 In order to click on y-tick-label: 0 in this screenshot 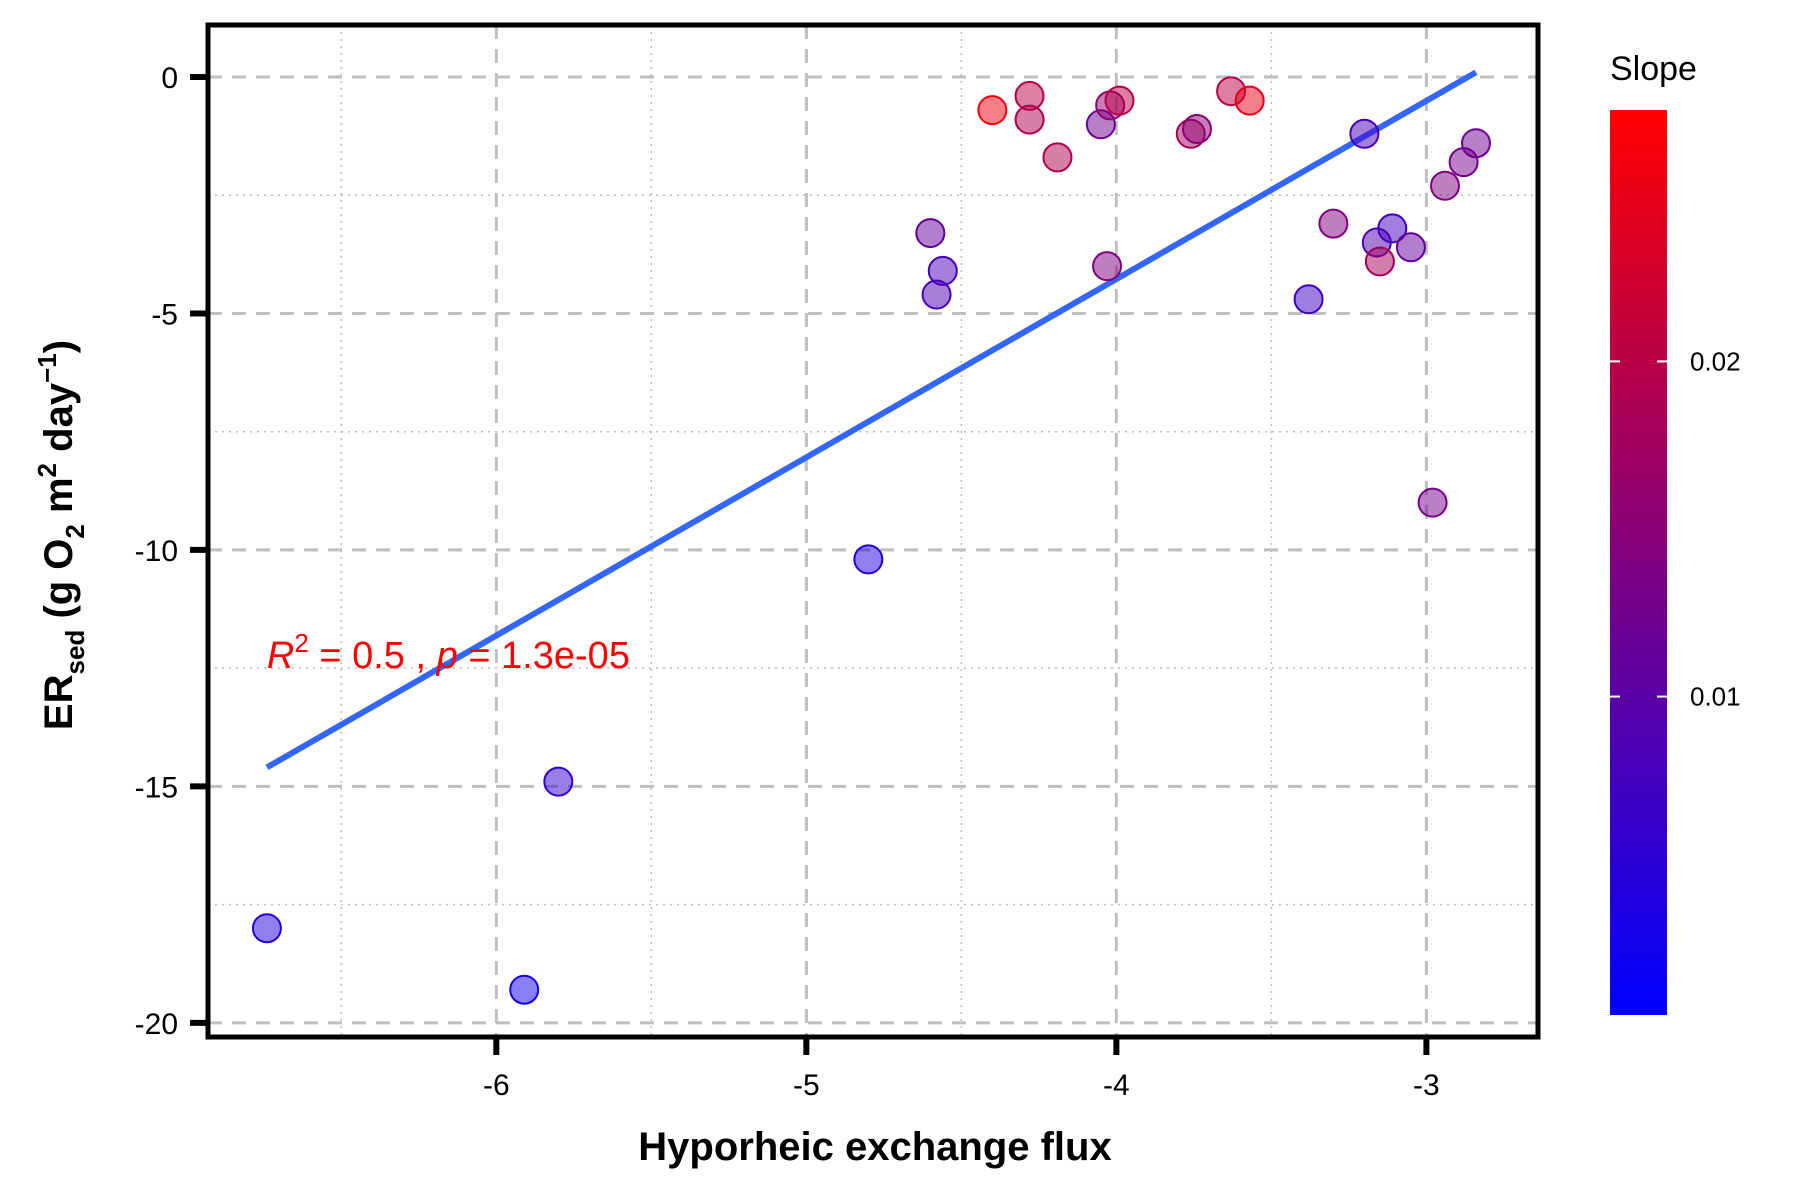, I will do `click(169, 78)`.